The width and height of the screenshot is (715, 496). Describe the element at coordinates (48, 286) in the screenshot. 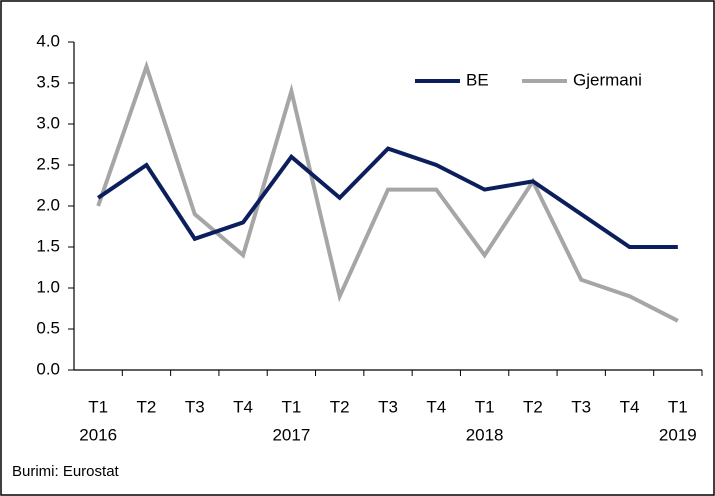

I see `y-tick-label: 1.0` at that location.